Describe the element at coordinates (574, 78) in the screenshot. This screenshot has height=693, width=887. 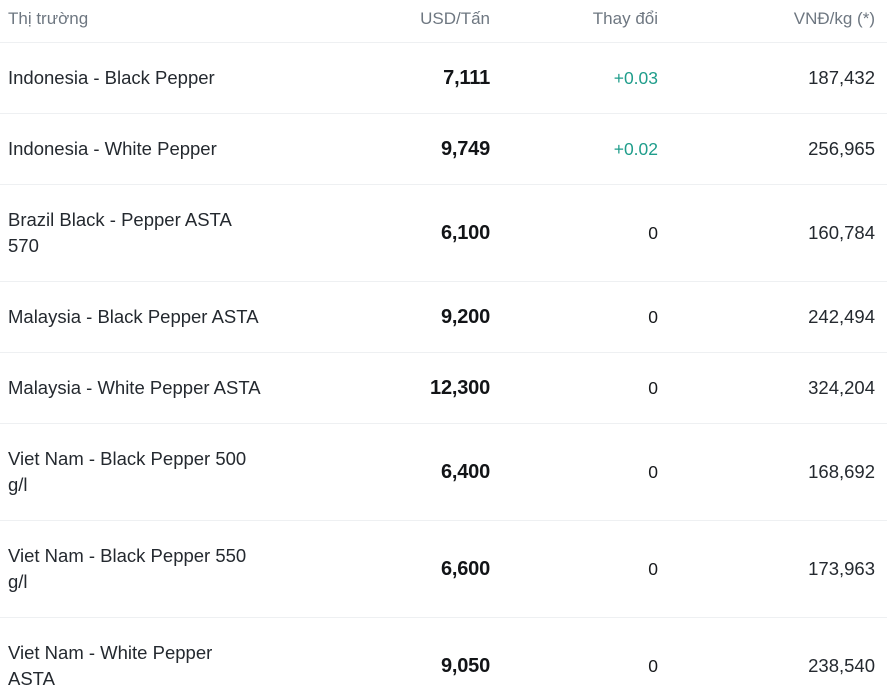
I see `change-cell: +0.03` at that location.